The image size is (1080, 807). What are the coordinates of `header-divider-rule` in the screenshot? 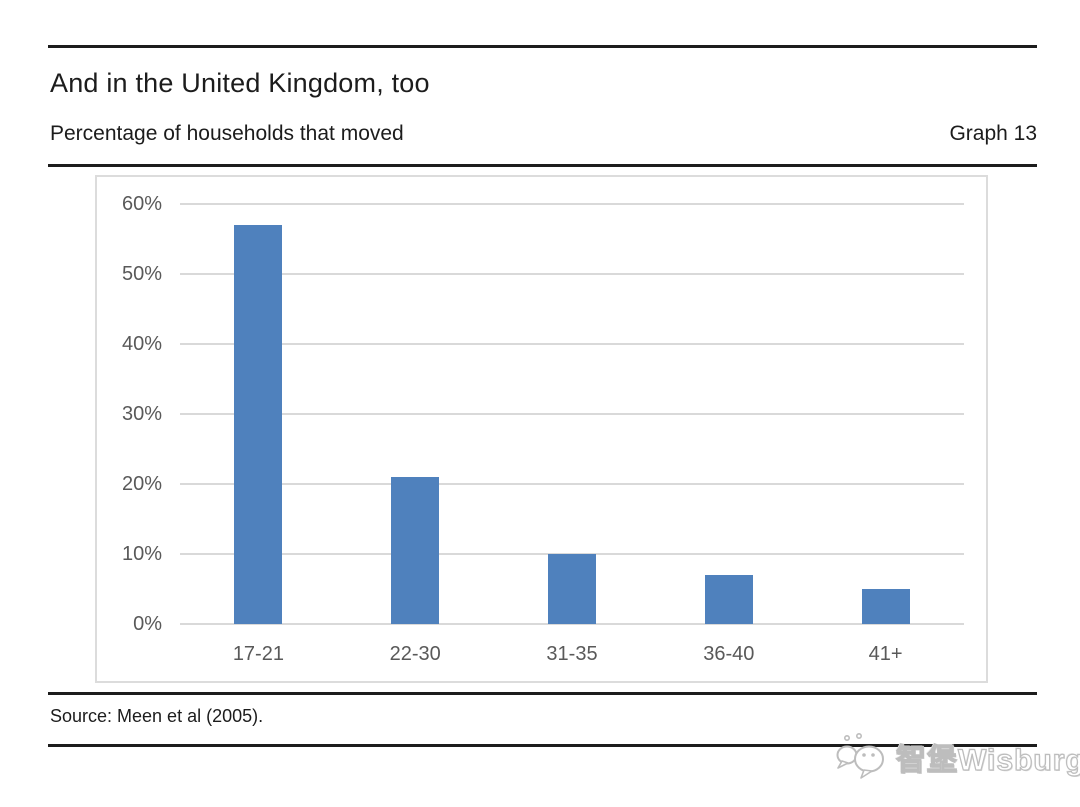 It's located at (542, 165).